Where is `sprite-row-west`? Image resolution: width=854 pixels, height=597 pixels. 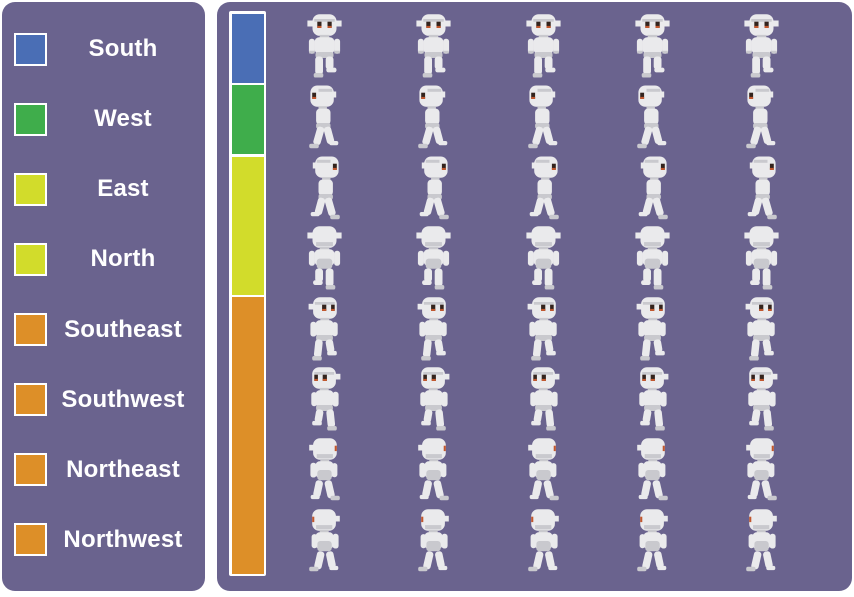
sprite-row-west is located at coordinates (543, 117).